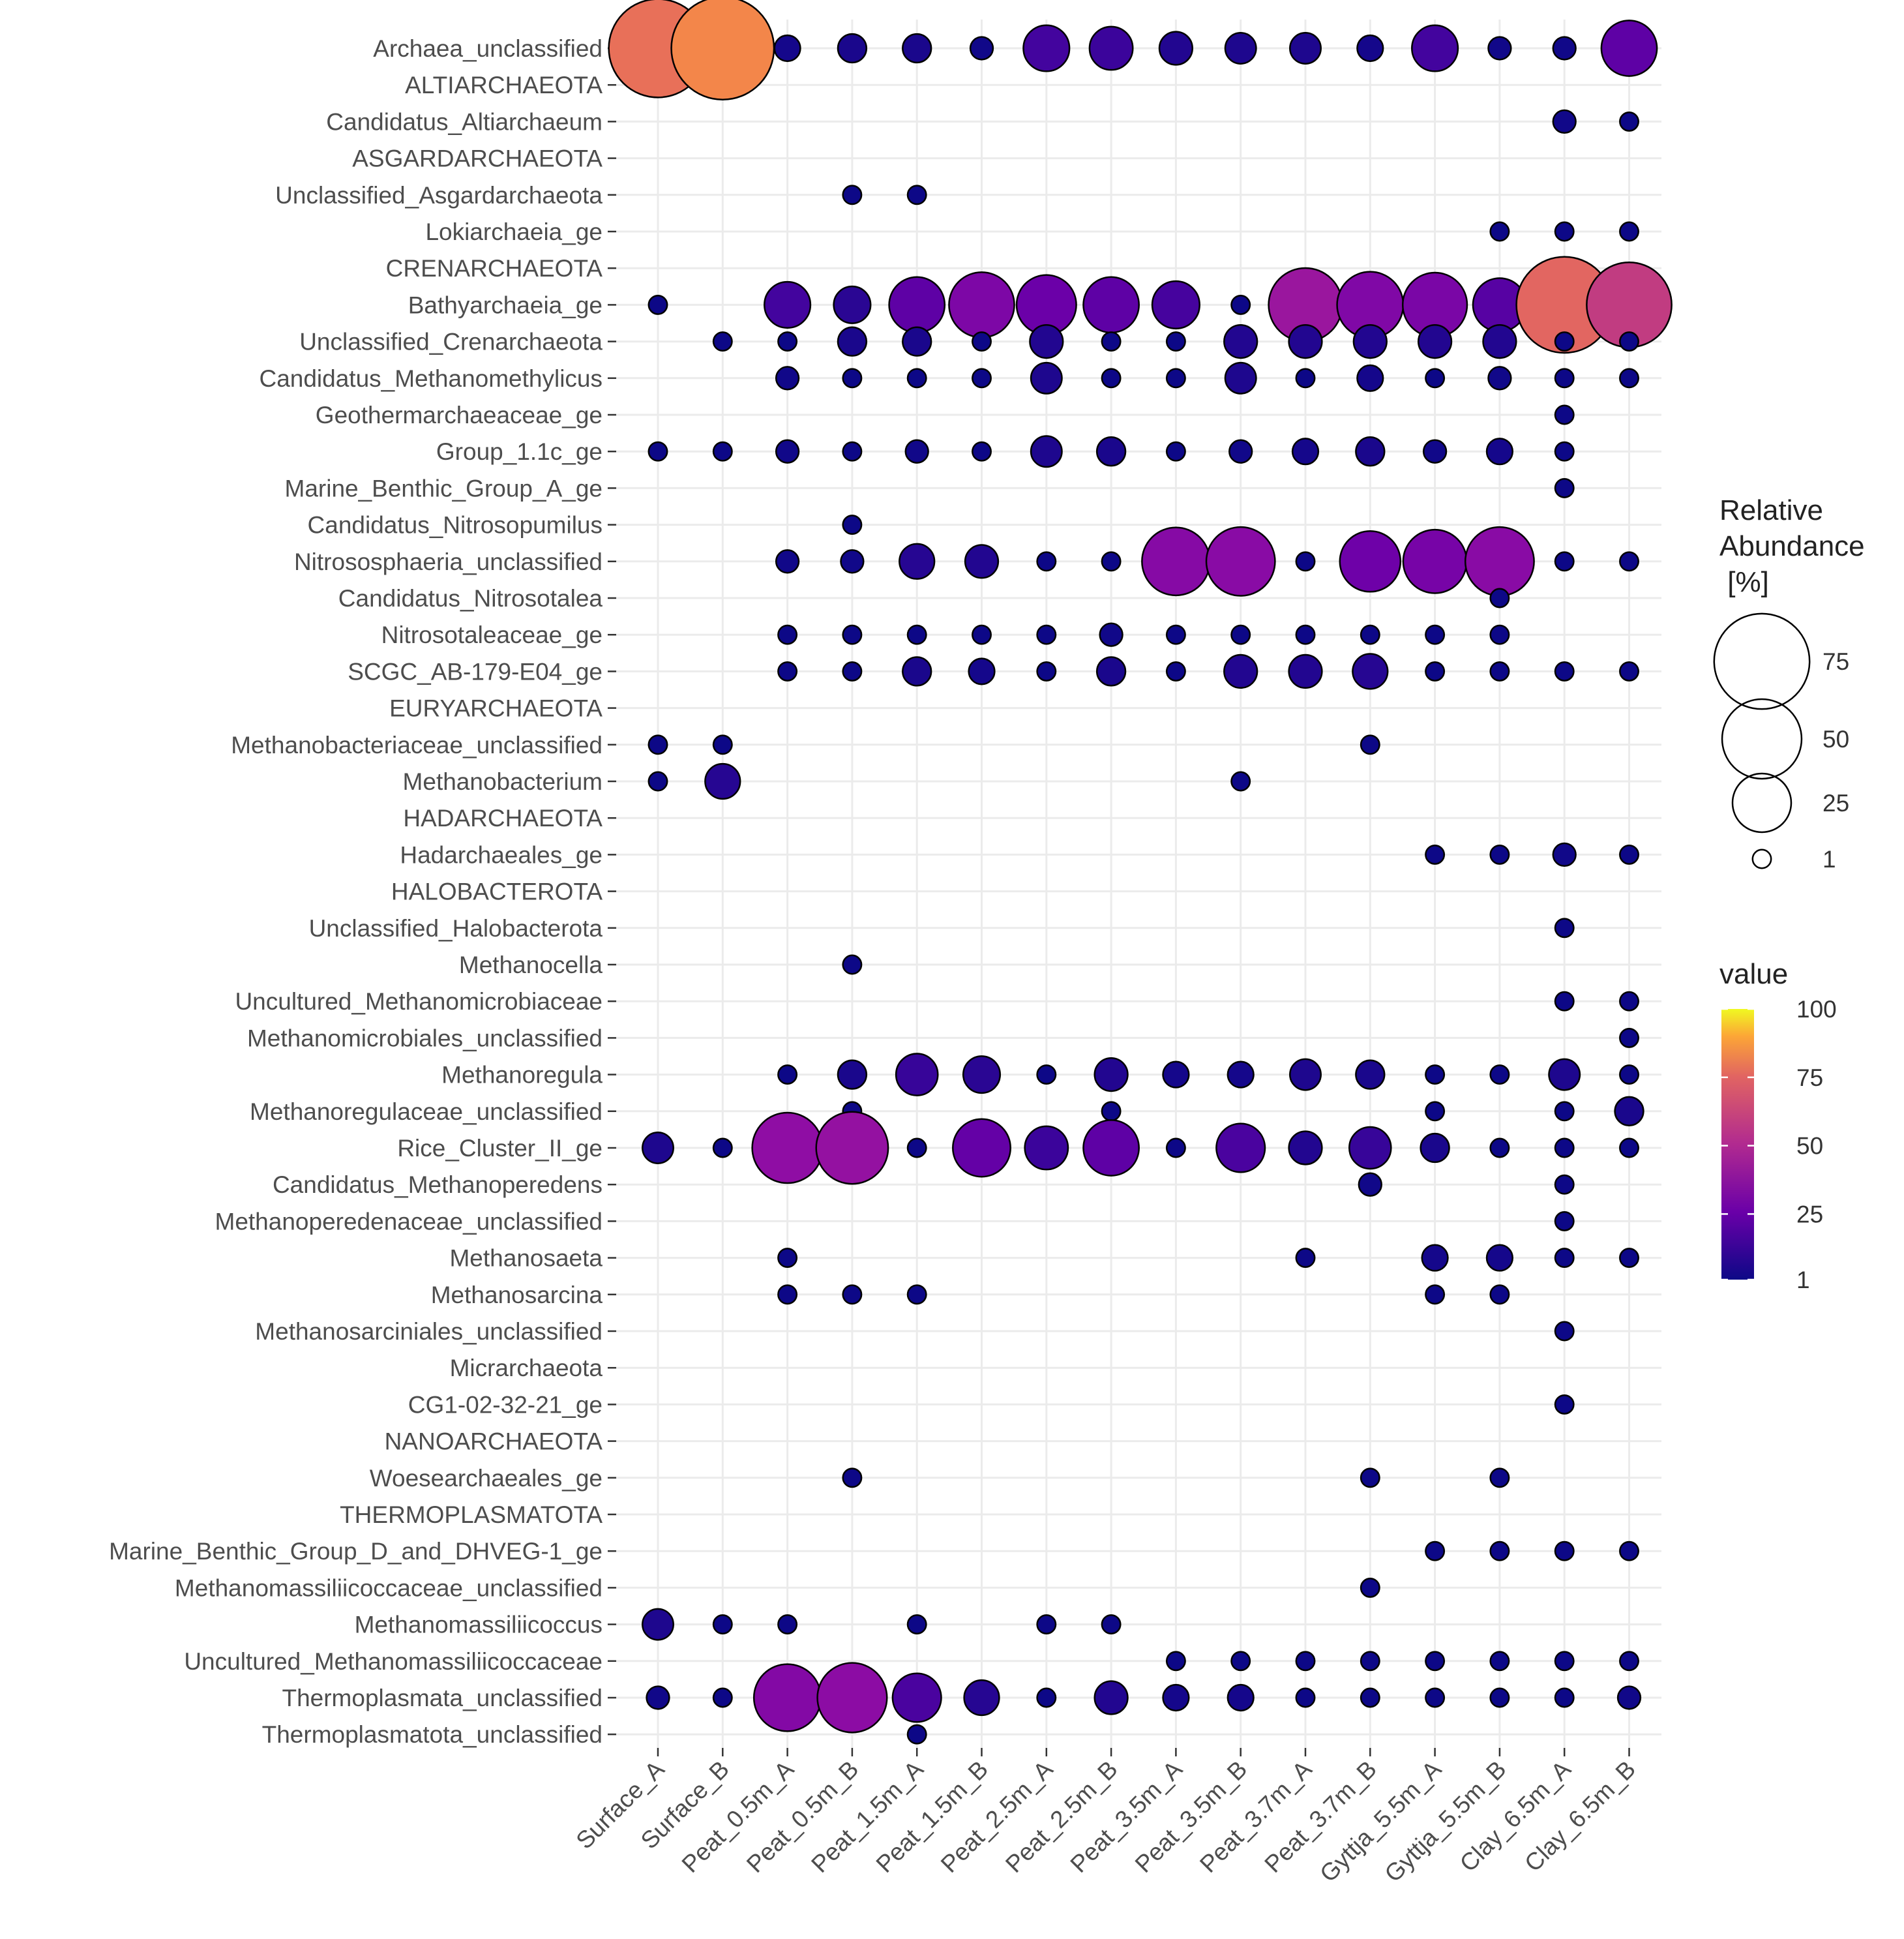 The image size is (1904, 1939). Describe the element at coordinates (1240, 561) in the screenshot. I see `bubble-nitrososphaeria-unclassified-peat-3-5m-b` at that location.